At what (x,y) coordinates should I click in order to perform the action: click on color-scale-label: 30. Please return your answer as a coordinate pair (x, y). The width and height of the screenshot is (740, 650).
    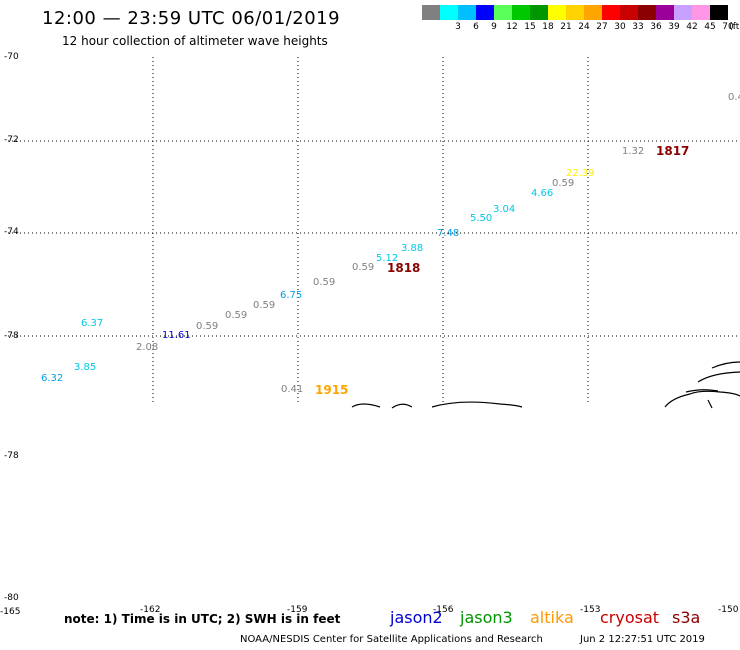
    Looking at the image, I should click on (620, 27).